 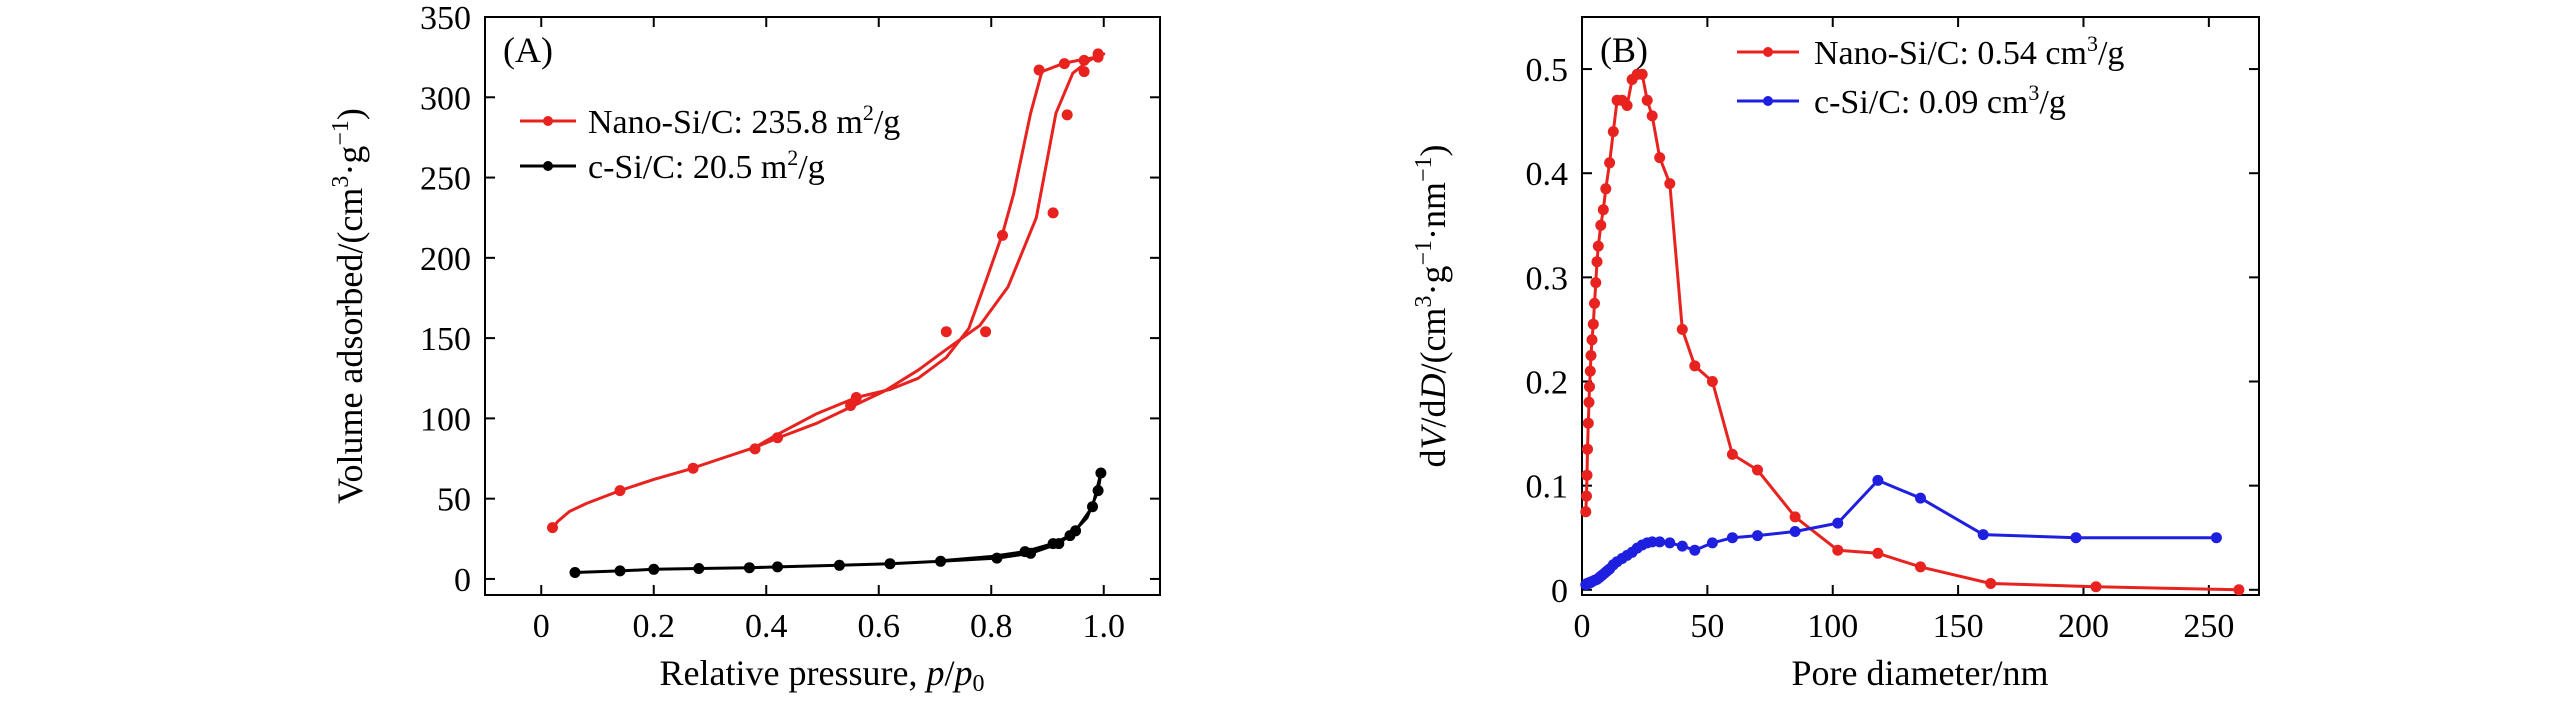 I want to click on y-tick-label-a: 300, so click(x=445, y=98).